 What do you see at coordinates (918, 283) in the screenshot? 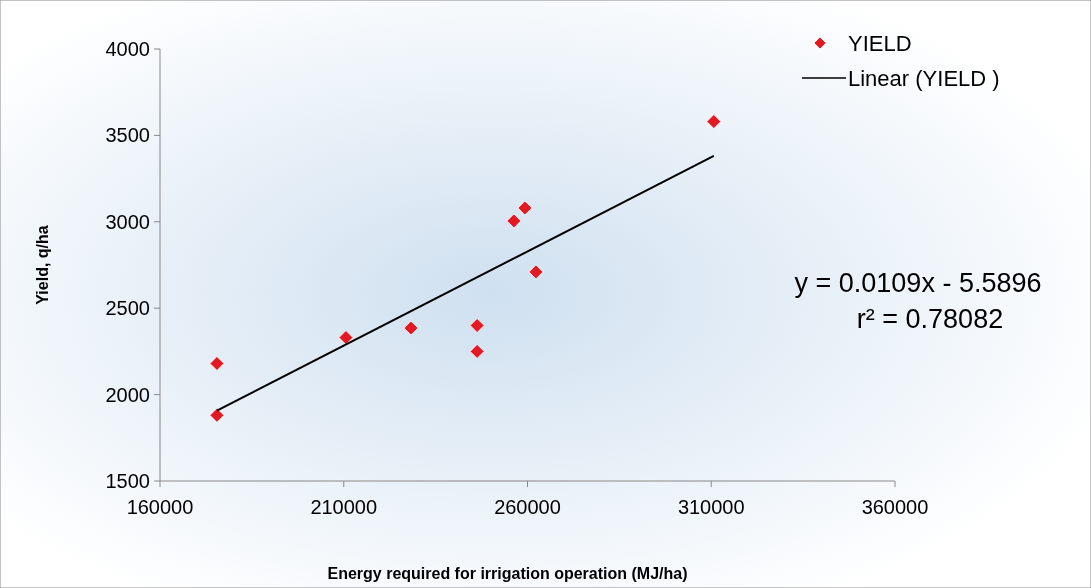
I see `annotation: y = 0.0109x - 5.5896` at bounding box center [918, 283].